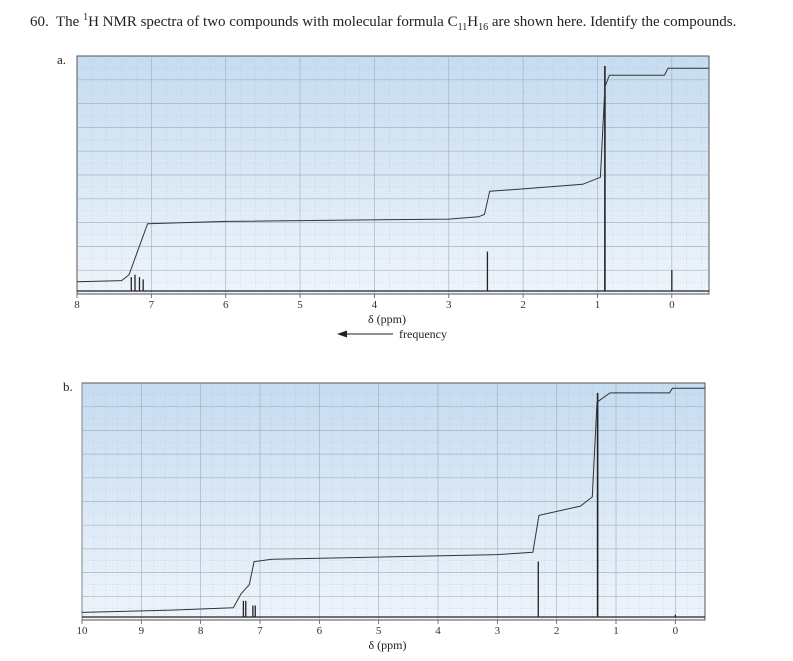 The image size is (793, 661). Describe the element at coordinates (39, 22) in the screenshot. I see `question-number: 60.` at that location.